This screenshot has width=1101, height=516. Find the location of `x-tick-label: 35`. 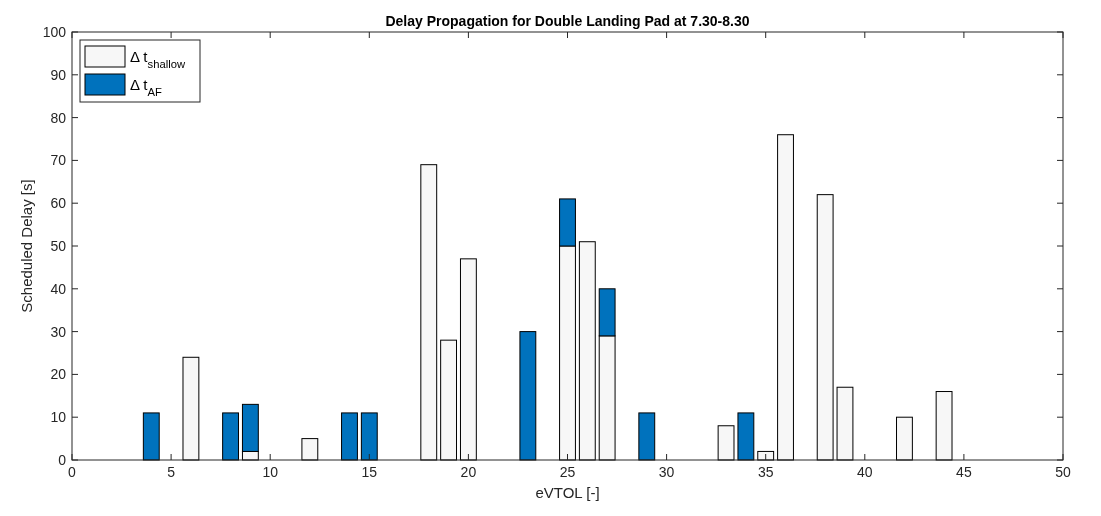

x-tick-label: 35 is located at coordinates (765, 472).